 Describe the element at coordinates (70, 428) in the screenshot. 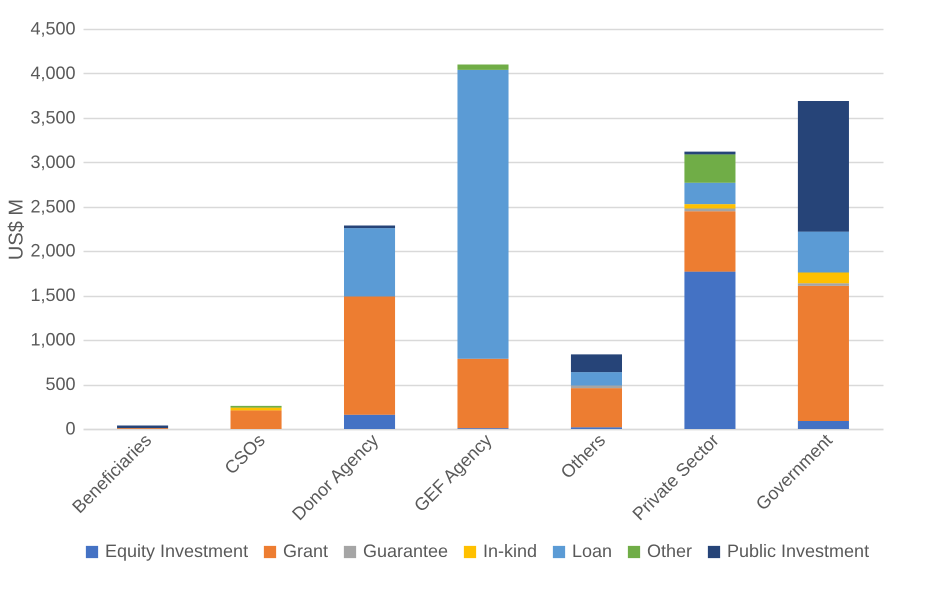

I see `y-tick-label: 0` at that location.